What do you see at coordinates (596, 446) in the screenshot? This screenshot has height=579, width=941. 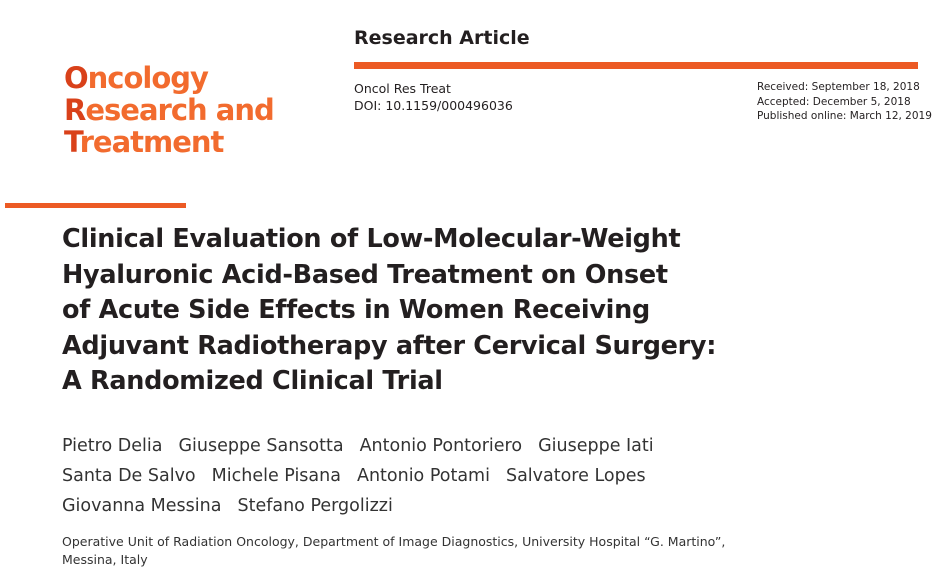 I see `author: Giuseppe Iati` at bounding box center [596, 446].